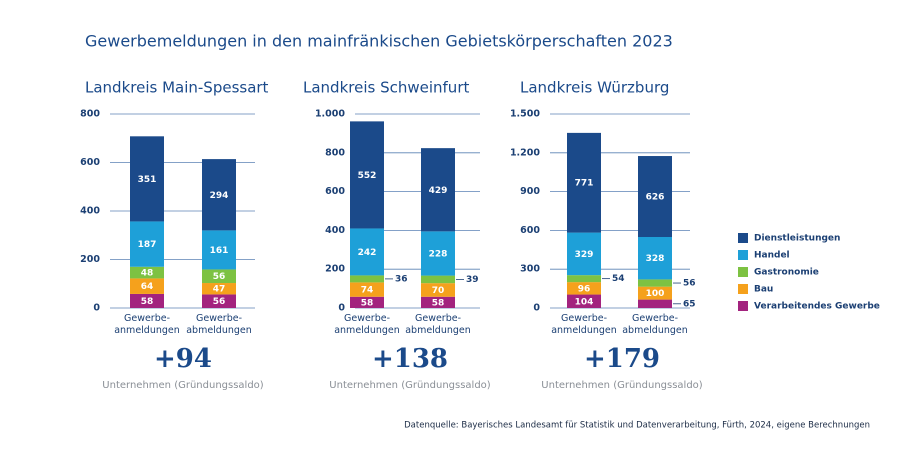  Describe the element at coordinates (472, 280) in the screenshot. I see `value-label: 39` at that location.